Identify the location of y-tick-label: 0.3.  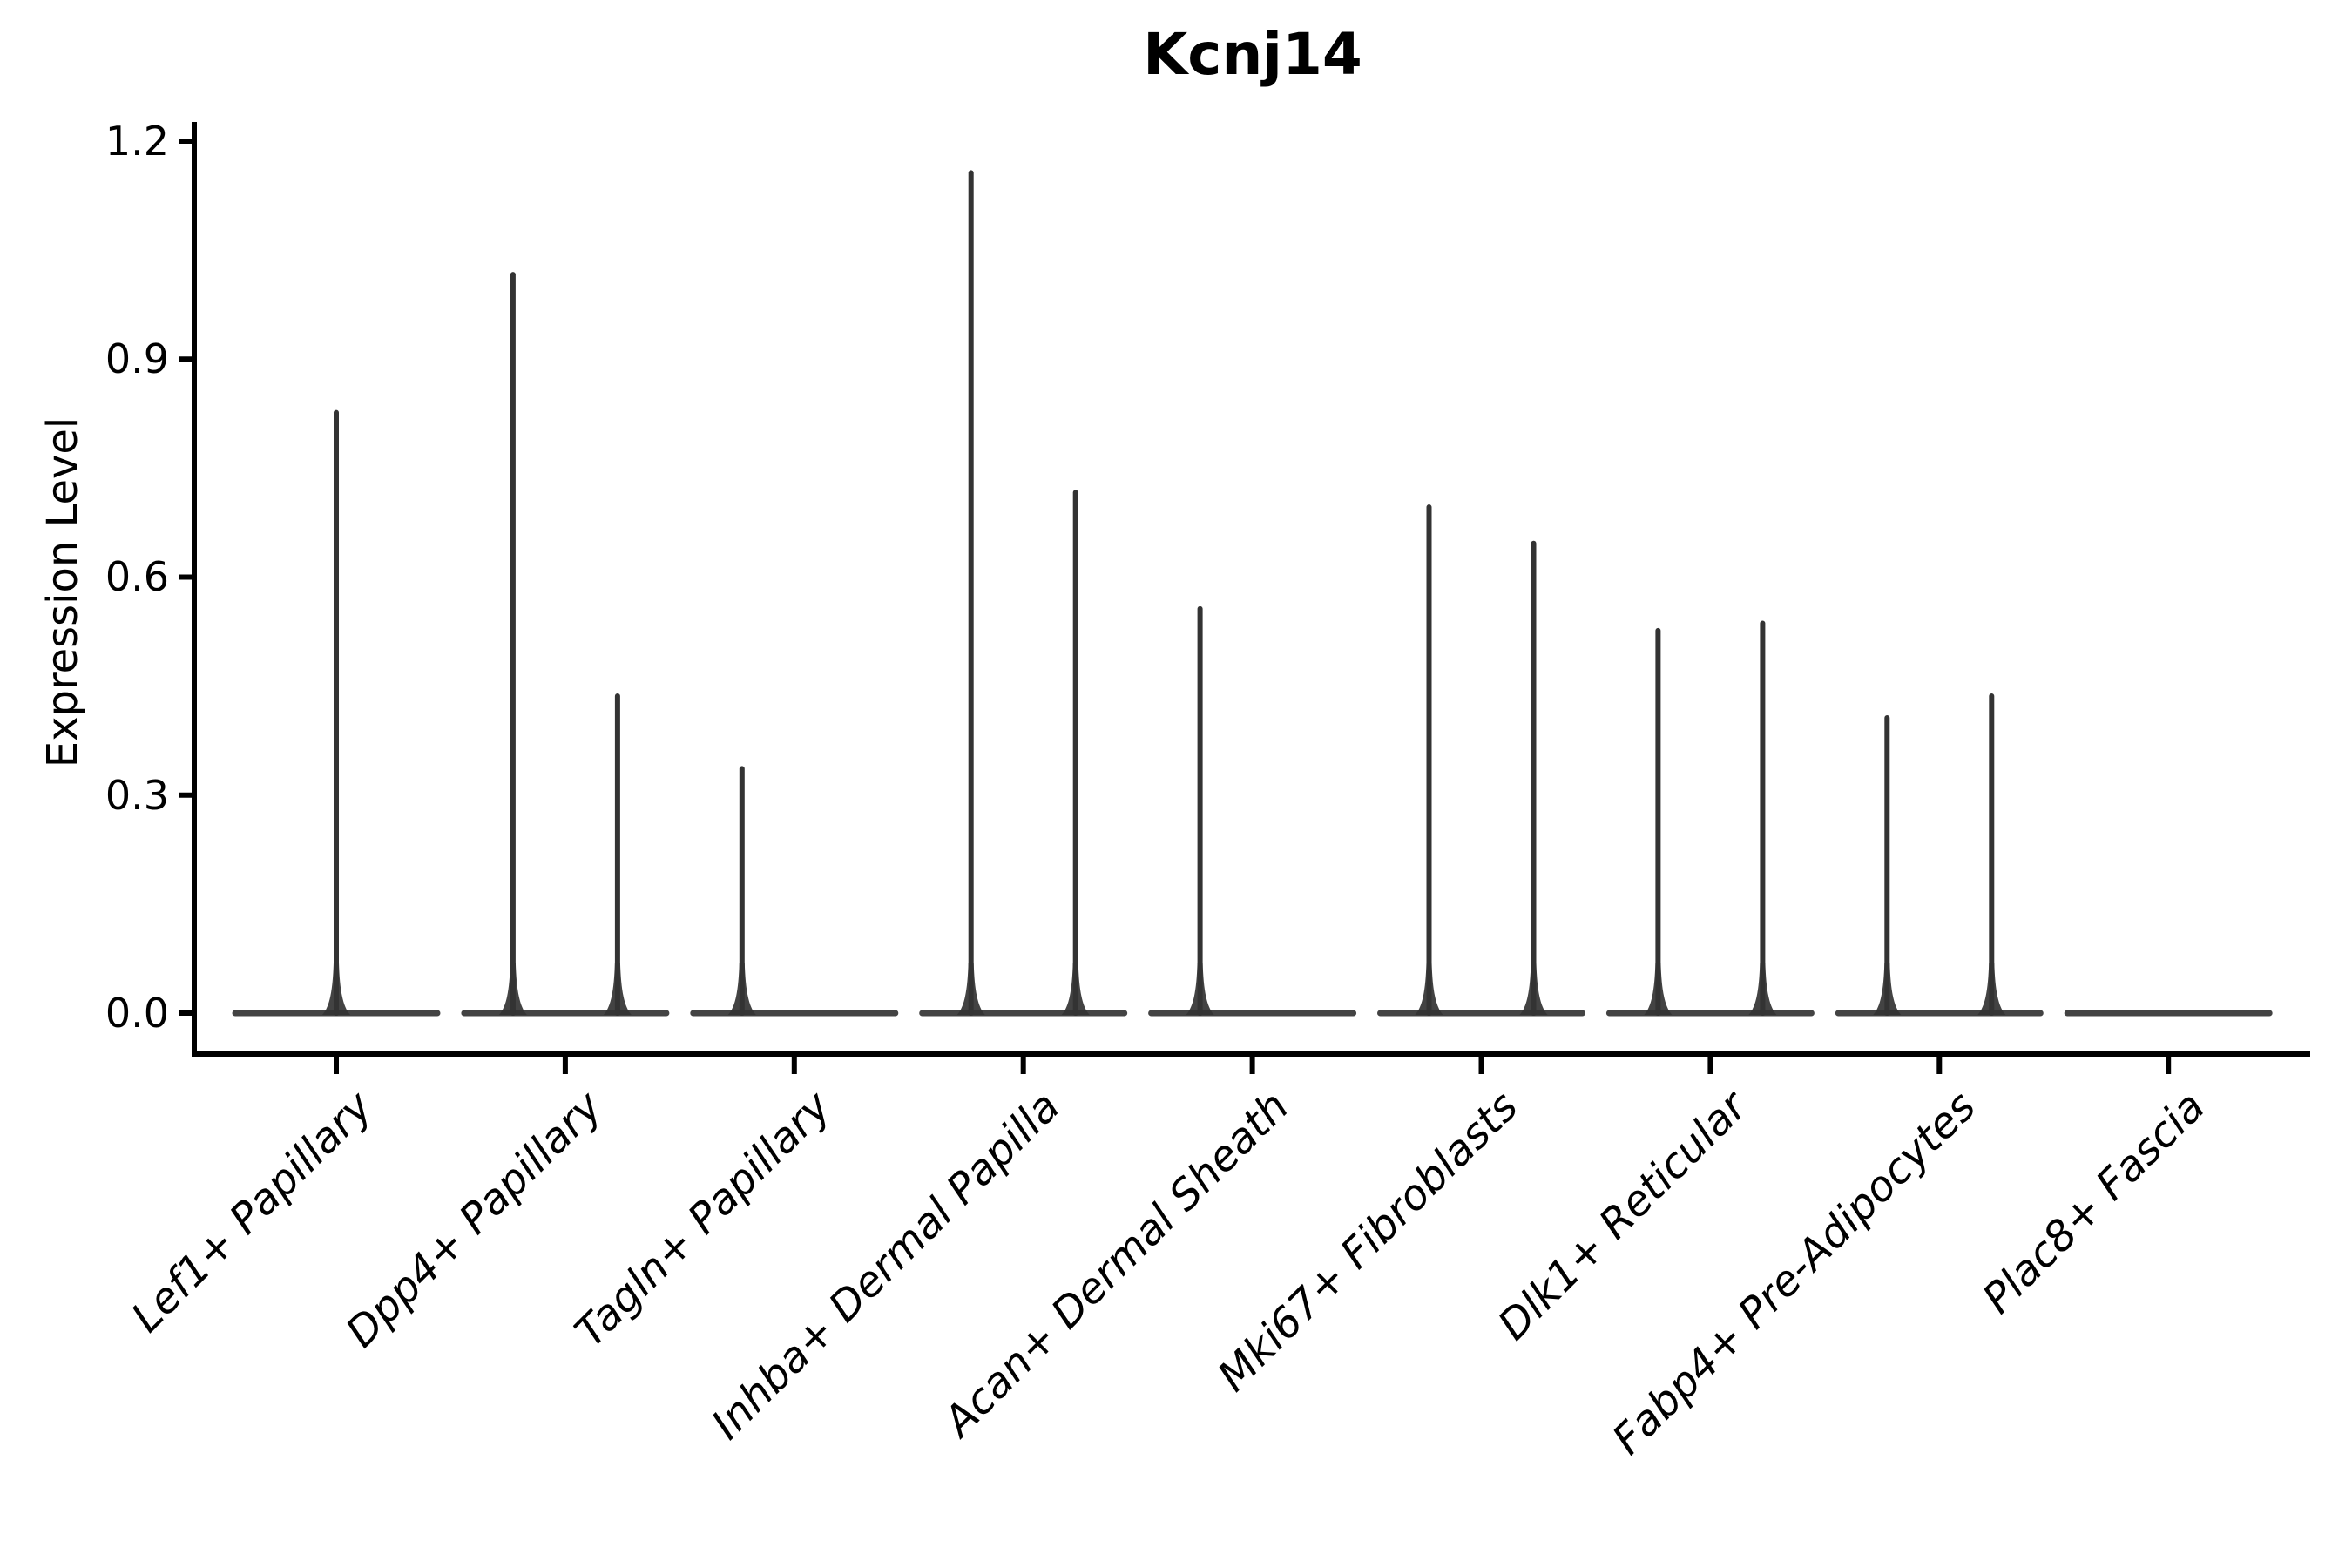
(137, 795).